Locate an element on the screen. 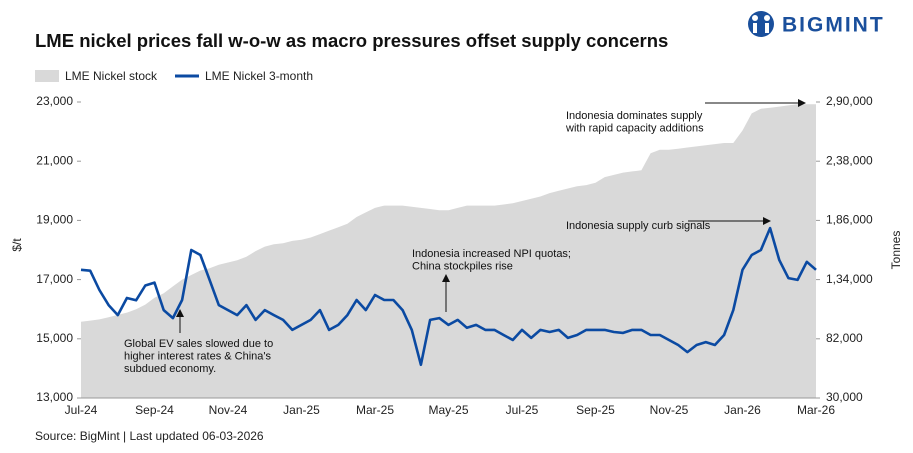 This screenshot has width=913, height=453. legend-swatch is located at coordinates (47, 76).